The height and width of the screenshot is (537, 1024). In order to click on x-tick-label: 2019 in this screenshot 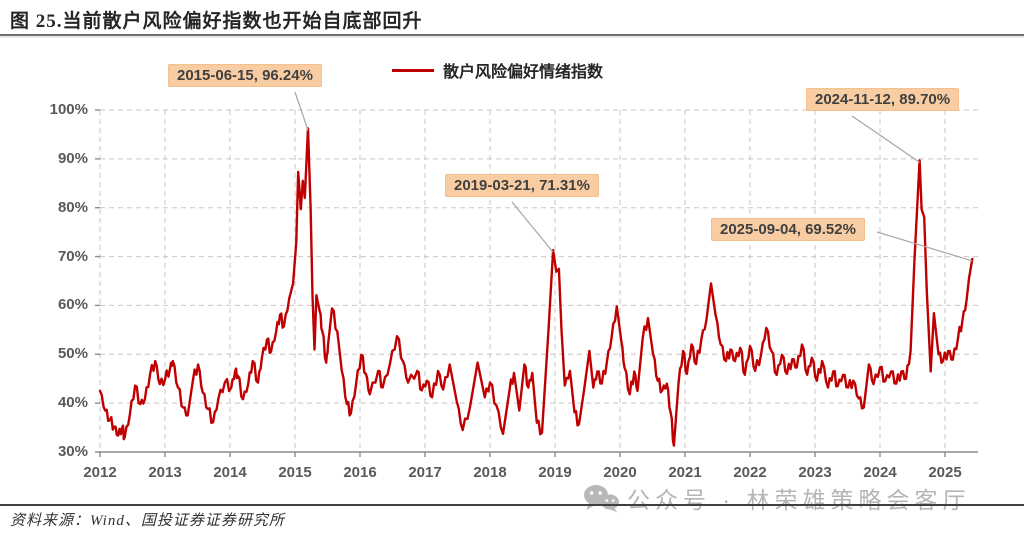, I will do `click(555, 472)`.